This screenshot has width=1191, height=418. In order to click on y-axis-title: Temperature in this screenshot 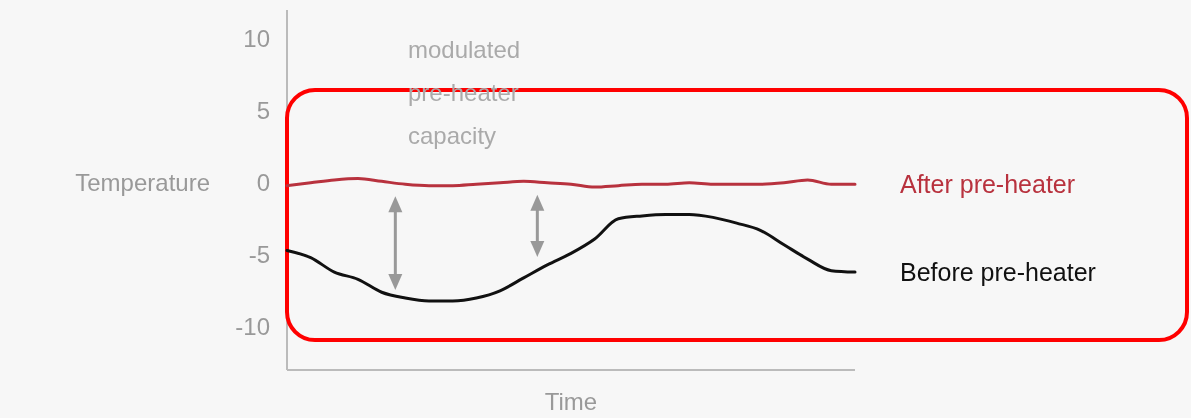, I will do `click(142, 183)`.